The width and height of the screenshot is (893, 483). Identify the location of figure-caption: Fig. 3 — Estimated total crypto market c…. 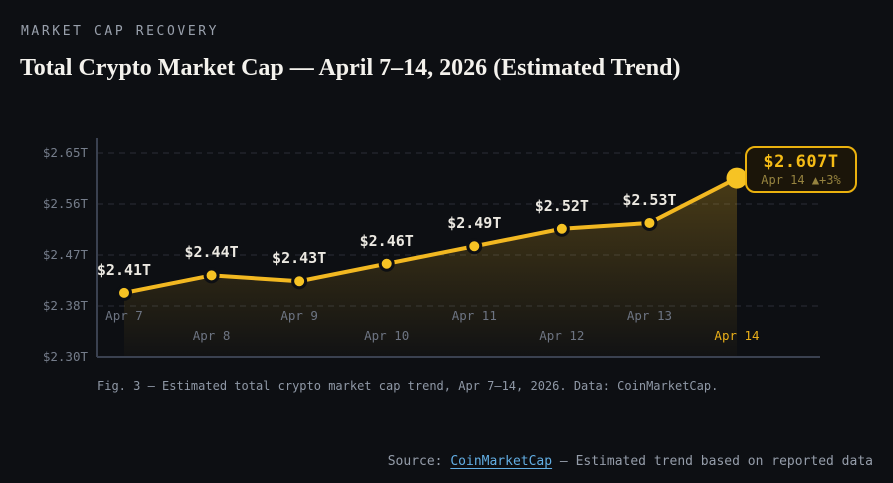
(408, 386).